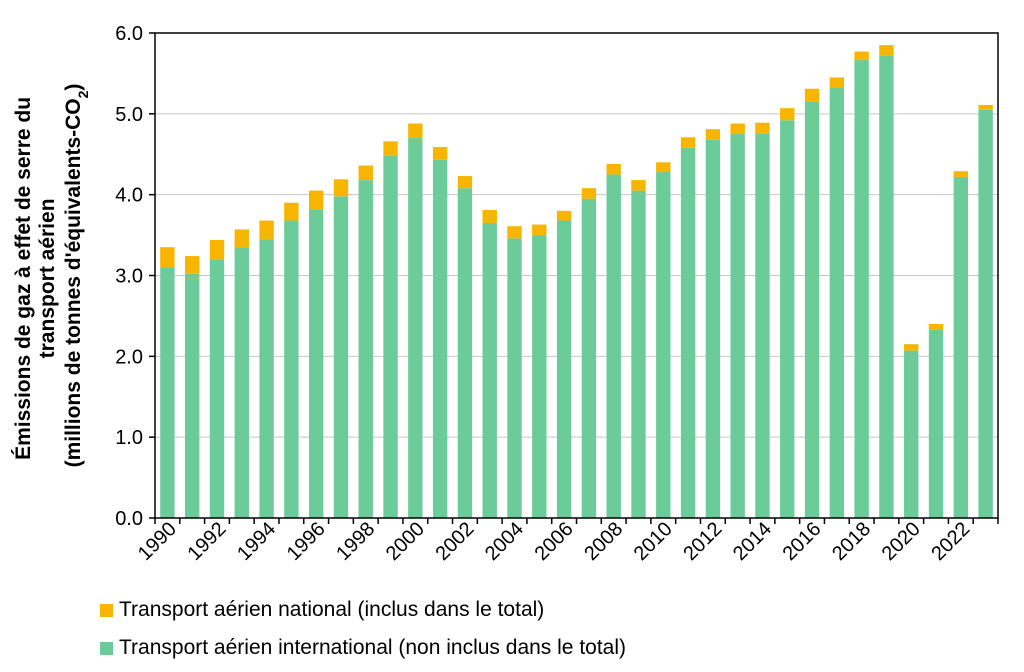  I want to click on bar-national-2020, so click(911, 347).